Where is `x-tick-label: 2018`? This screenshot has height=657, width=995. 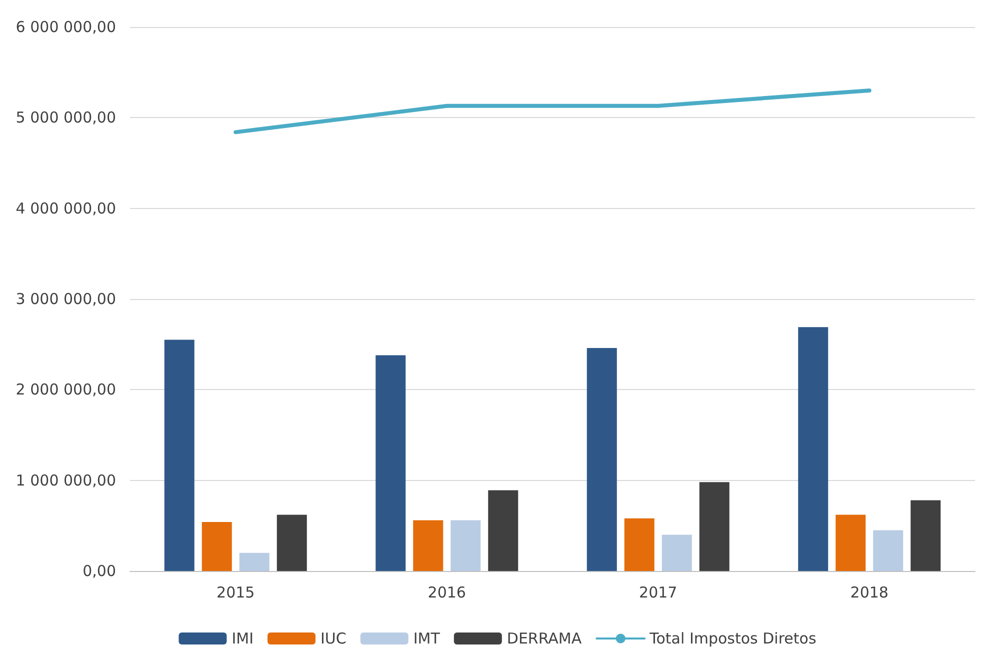 x-tick-label: 2018 is located at coordinates (869, 593).